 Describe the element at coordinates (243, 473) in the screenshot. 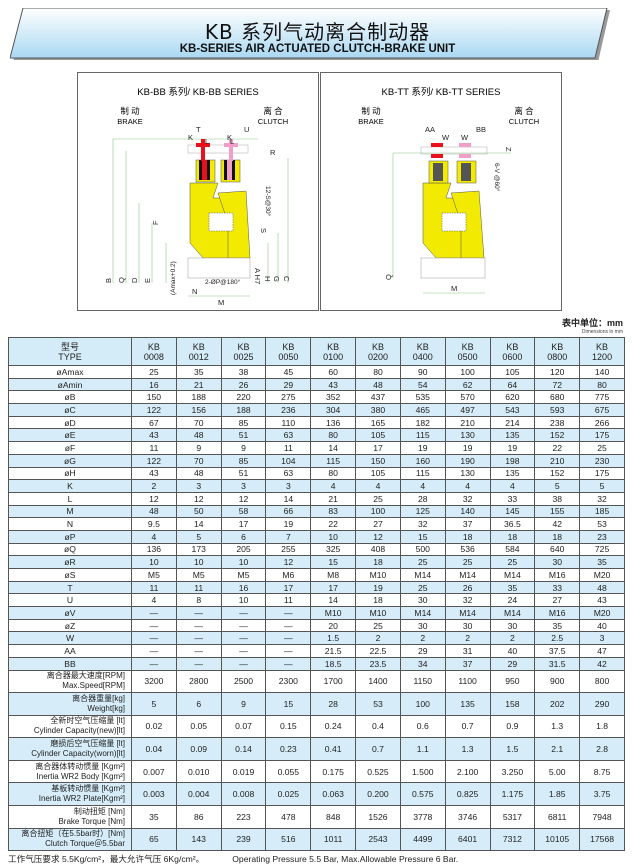

I see `table-cell: 51` at that location.